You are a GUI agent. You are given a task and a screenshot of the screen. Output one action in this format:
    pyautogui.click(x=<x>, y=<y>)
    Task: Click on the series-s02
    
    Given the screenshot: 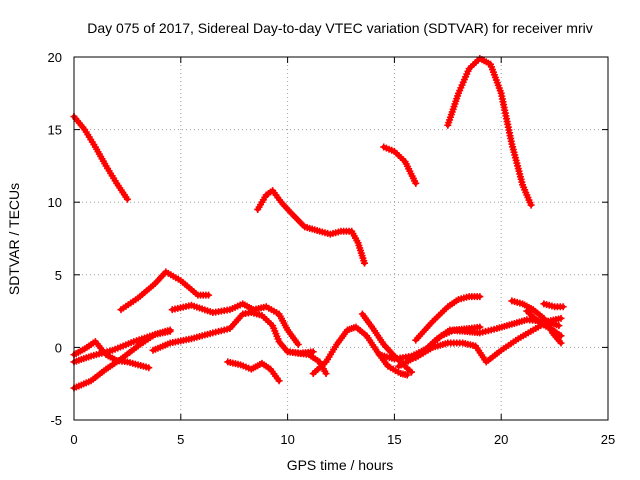 What is the action you would take?
    pyautogui.click(x=311, y=227)
    